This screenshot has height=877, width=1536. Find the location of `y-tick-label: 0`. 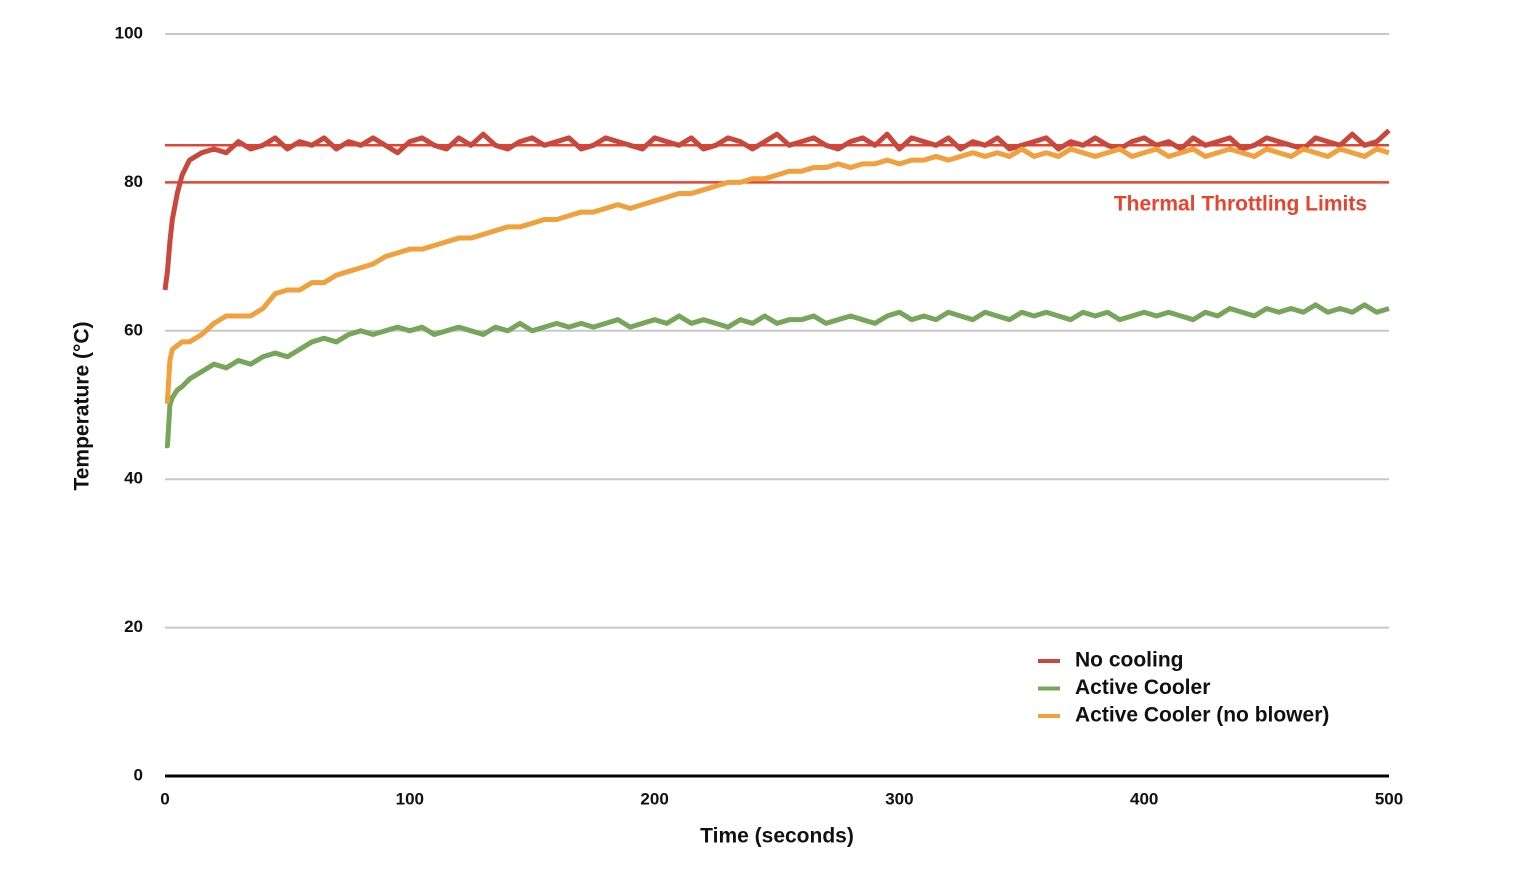

y-tick-label: 0 is located at coordinates (138, 774).